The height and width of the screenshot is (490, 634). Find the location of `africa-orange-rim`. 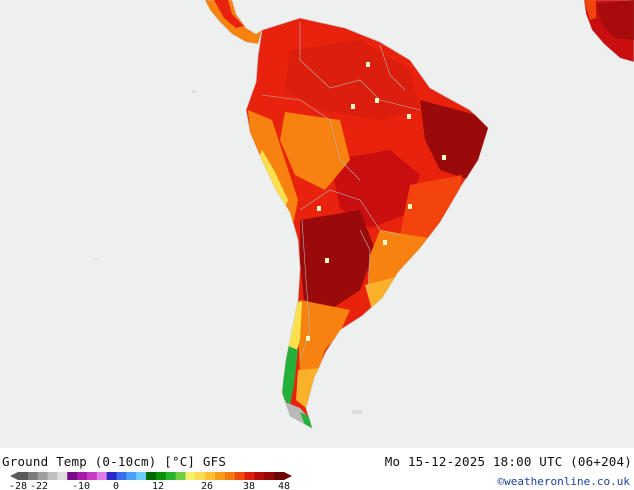

africa-orange-rim is located at coordinates (590, 10).